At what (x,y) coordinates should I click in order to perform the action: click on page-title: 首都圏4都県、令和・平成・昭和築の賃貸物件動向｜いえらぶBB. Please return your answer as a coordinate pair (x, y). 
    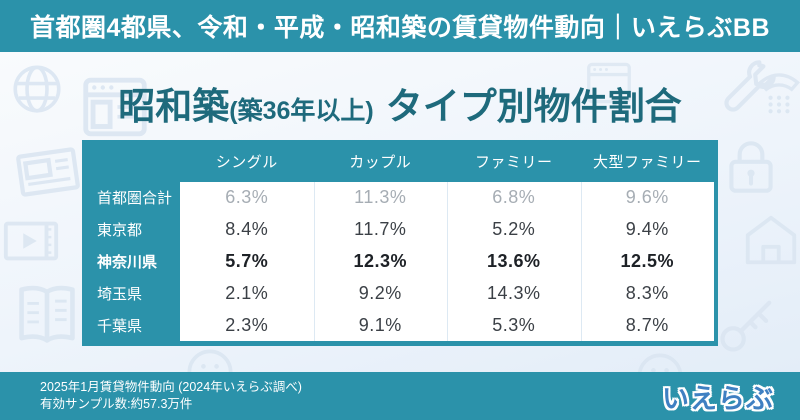
    Looking at the image, I should click on (399, 28).